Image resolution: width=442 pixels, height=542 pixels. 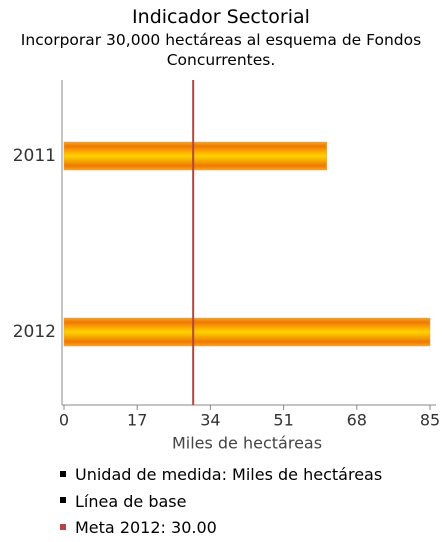 I want to click on x-tick-label: 68, so click(x=357, y=420).